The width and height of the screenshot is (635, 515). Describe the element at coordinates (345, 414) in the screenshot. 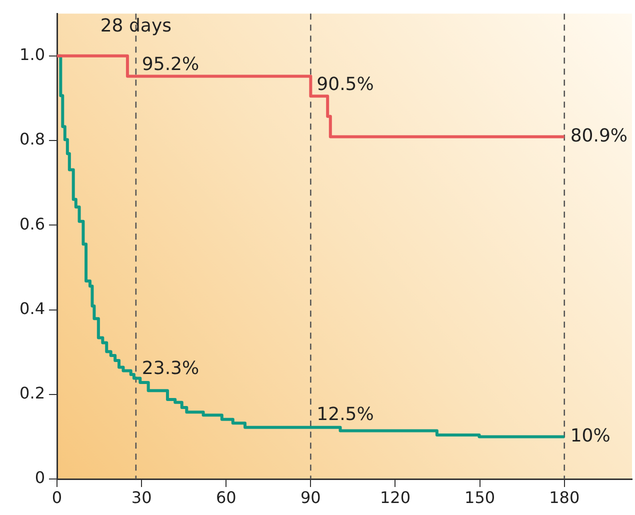

I see `annotation: 12.5%` at that location.